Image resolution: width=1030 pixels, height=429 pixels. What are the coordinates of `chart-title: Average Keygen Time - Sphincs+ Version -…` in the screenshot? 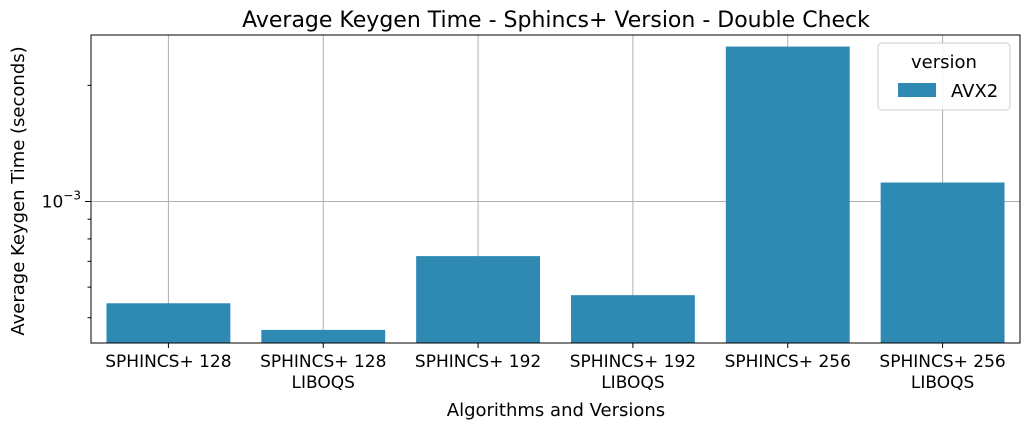 It's located at (556, 20).